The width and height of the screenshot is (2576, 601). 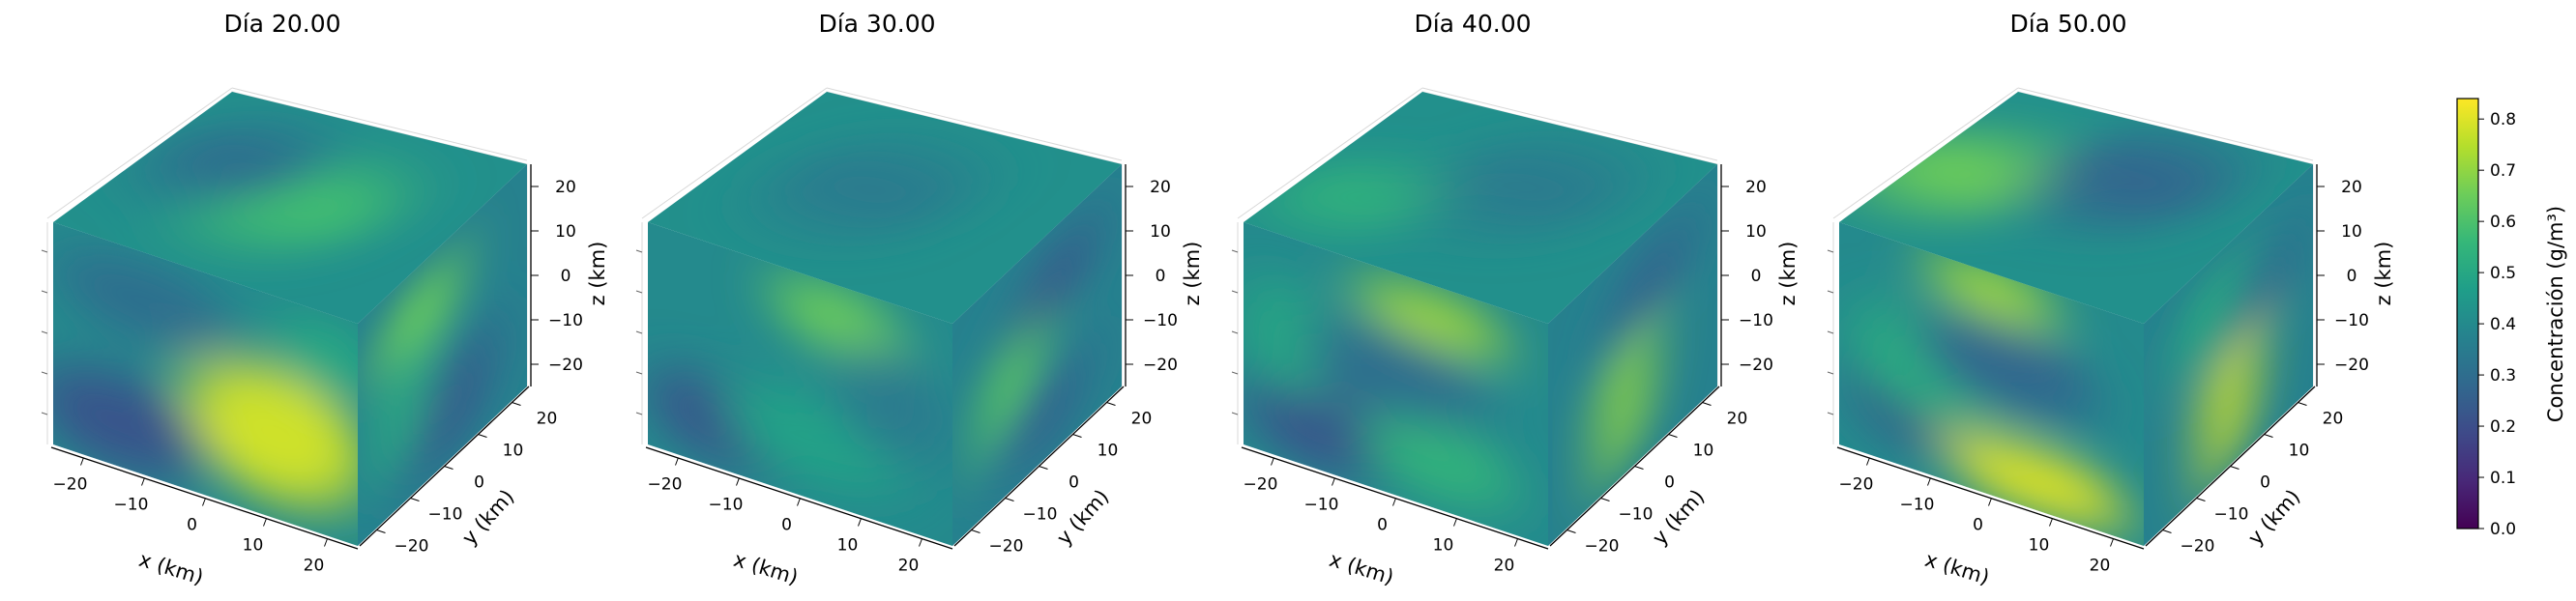 What do you see at coordinates (281, 24) in the screenshot?
I see `panel-title: Día 20.00` at bounding box center [281, 24].